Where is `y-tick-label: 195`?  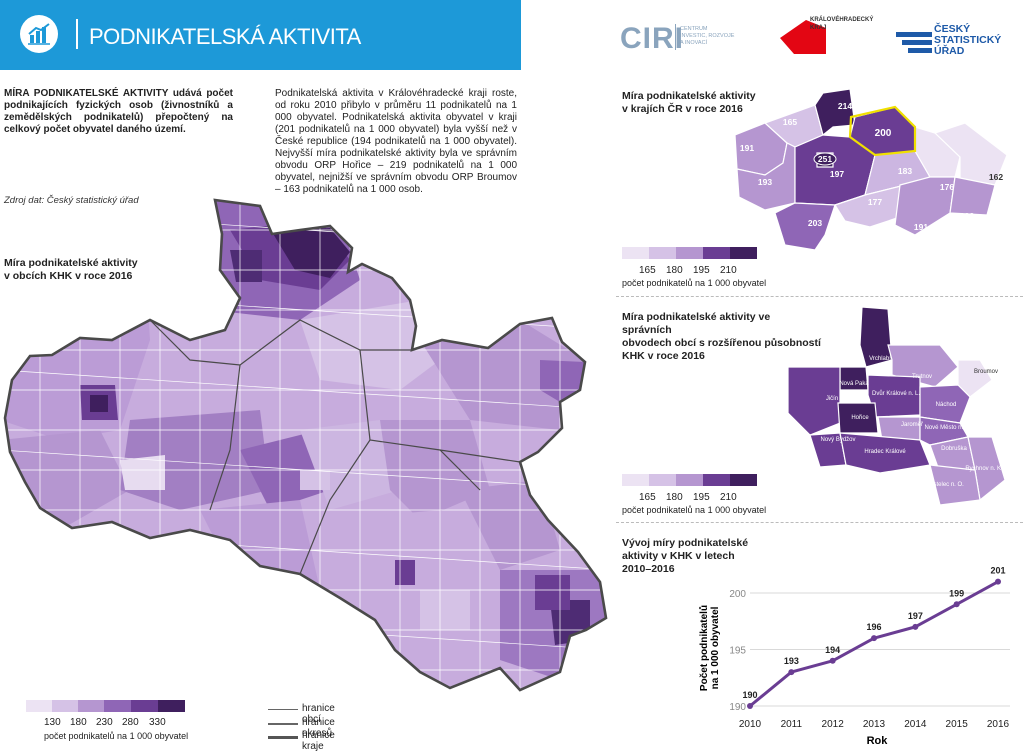 y-tick-label: 195 is located at coordinates (737, 650).